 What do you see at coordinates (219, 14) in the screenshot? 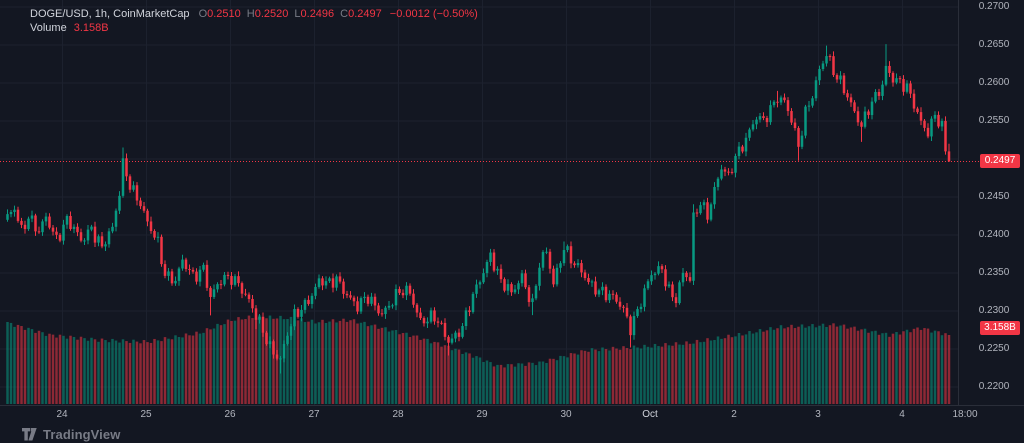
I see `ohlc-open: O0.2510` at bounding box center [219, 14].